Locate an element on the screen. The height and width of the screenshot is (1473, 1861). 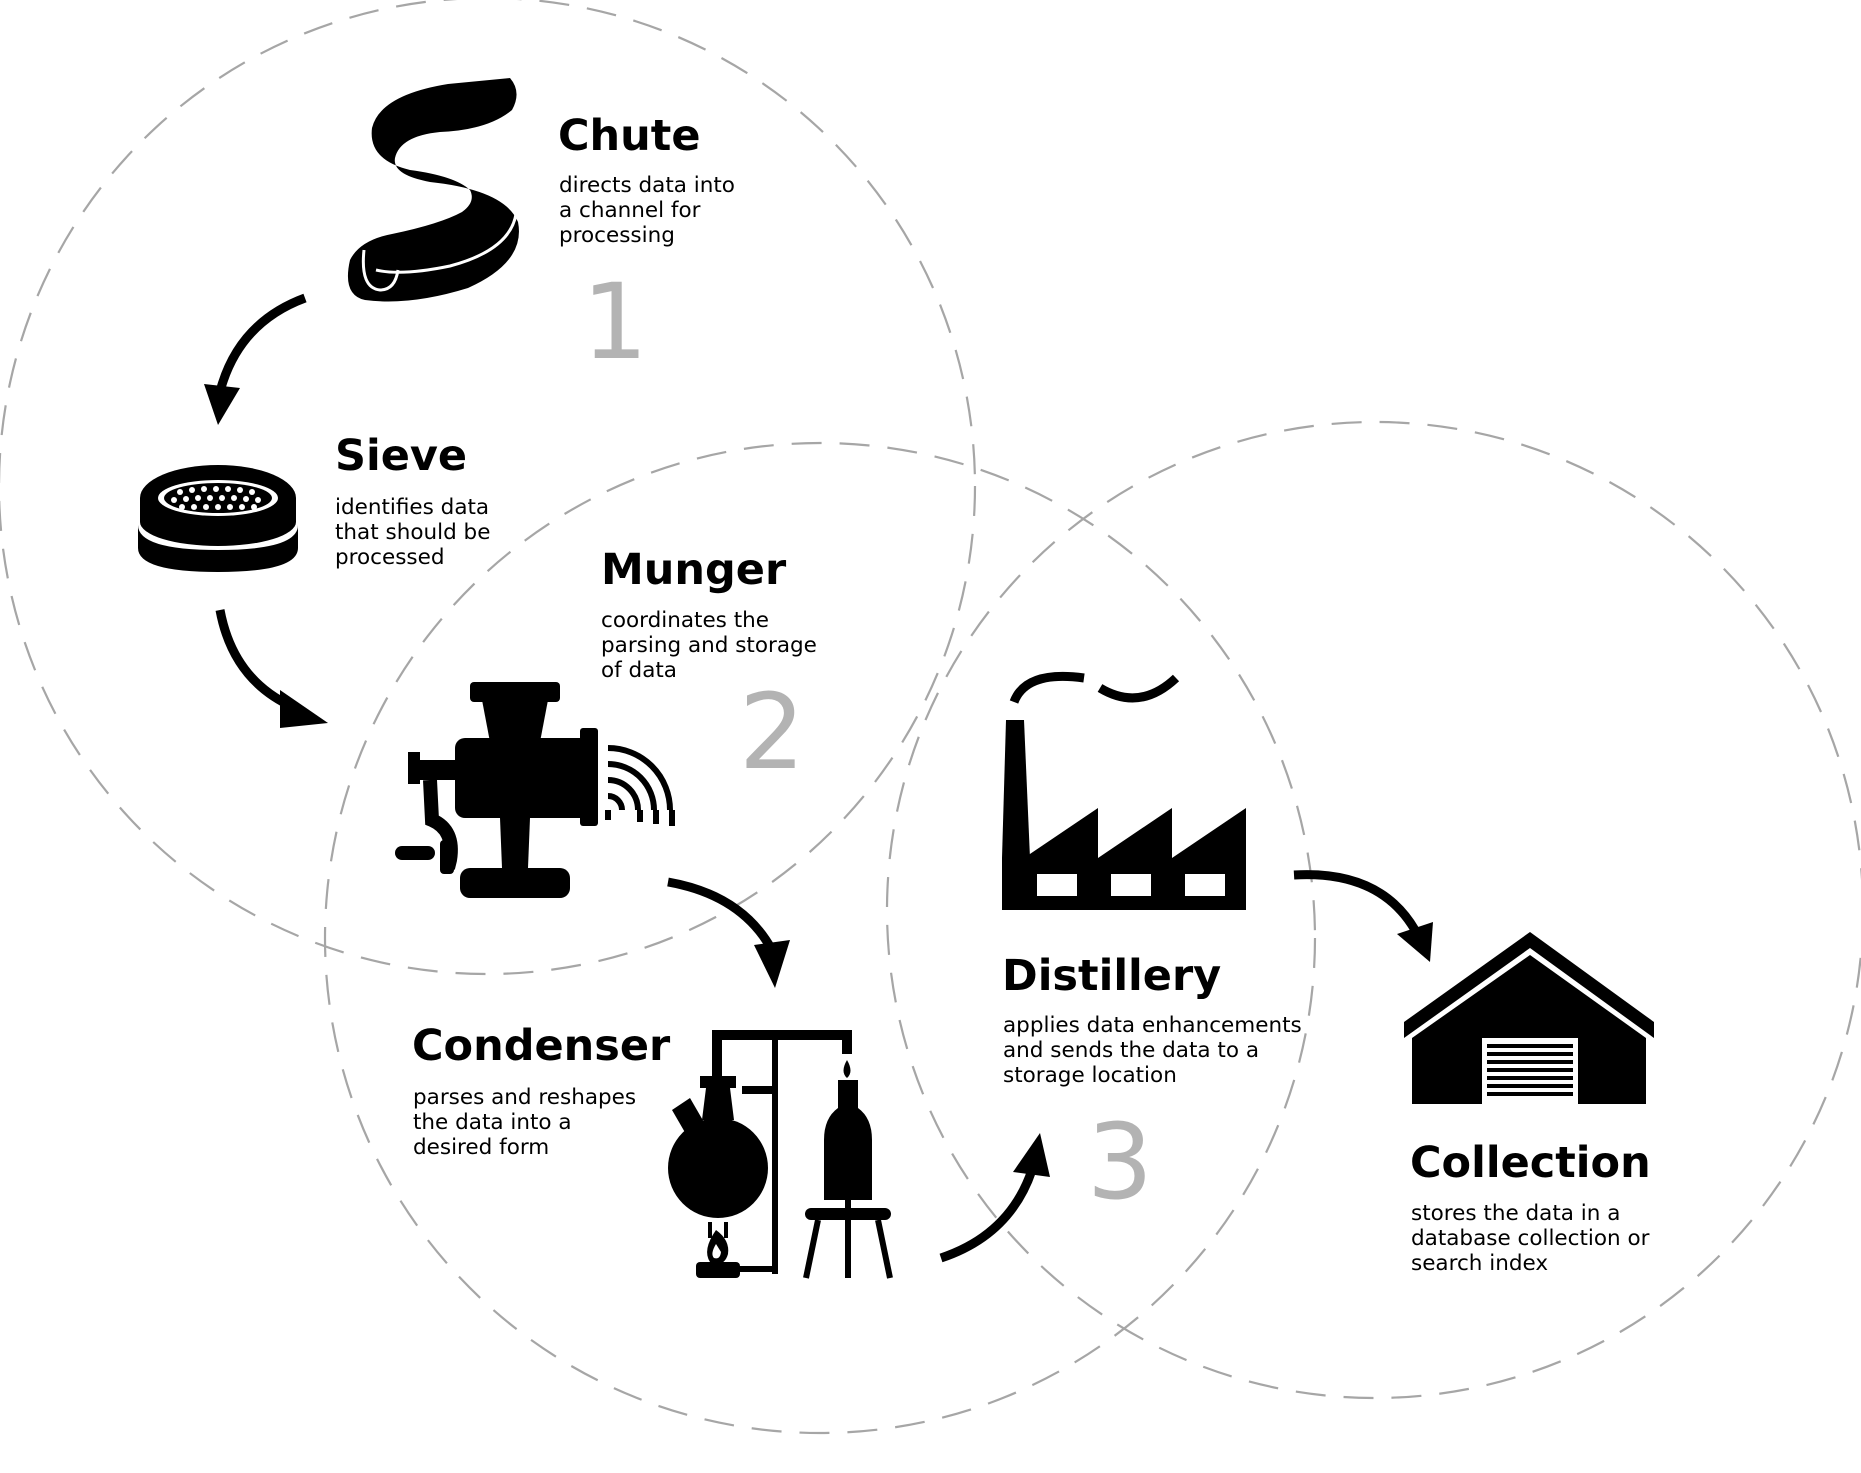
stage-desc-line: of data is located at coordinates (639, 670).